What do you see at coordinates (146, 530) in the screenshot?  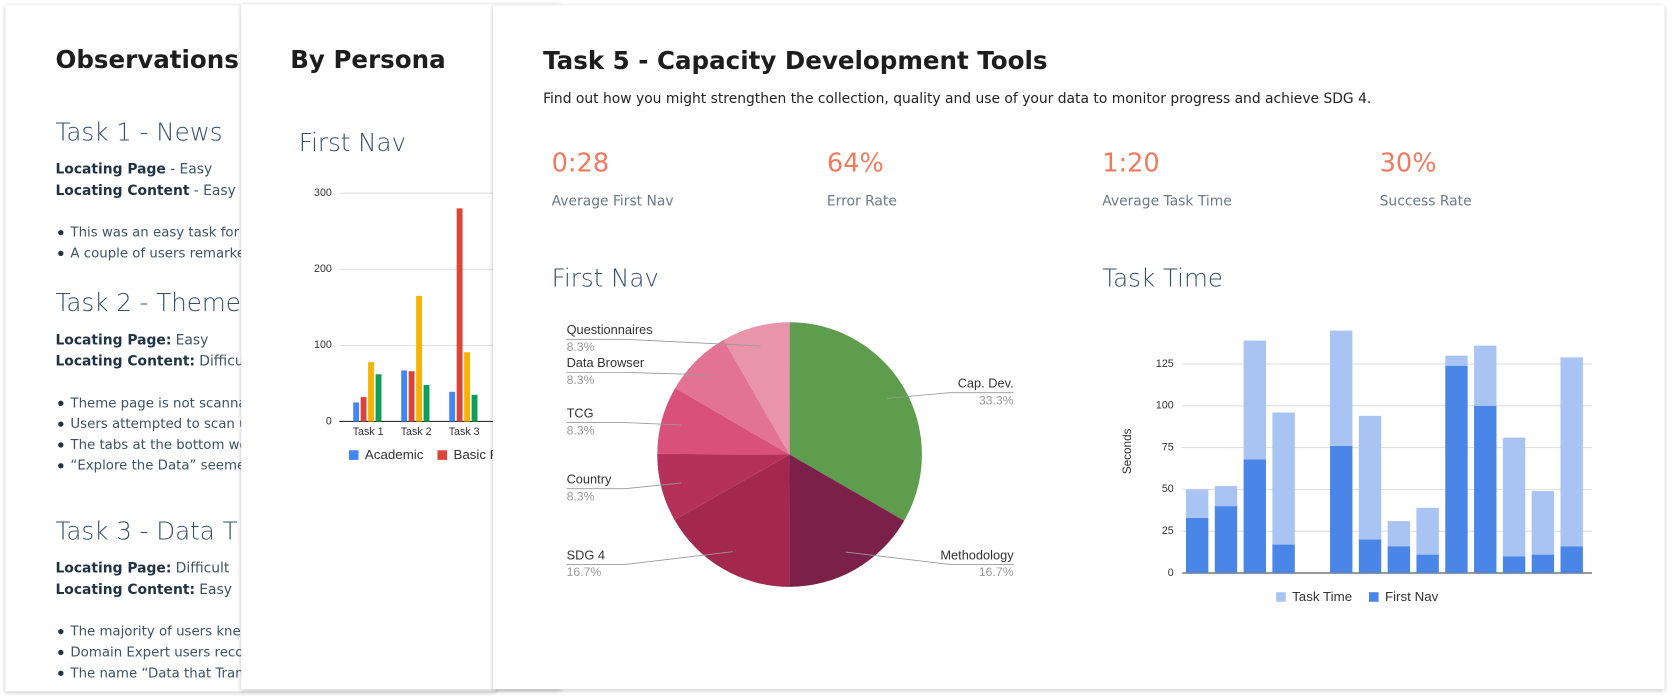 I see `section-title: Task 3 - Data T` at bounding box center [146, 530].